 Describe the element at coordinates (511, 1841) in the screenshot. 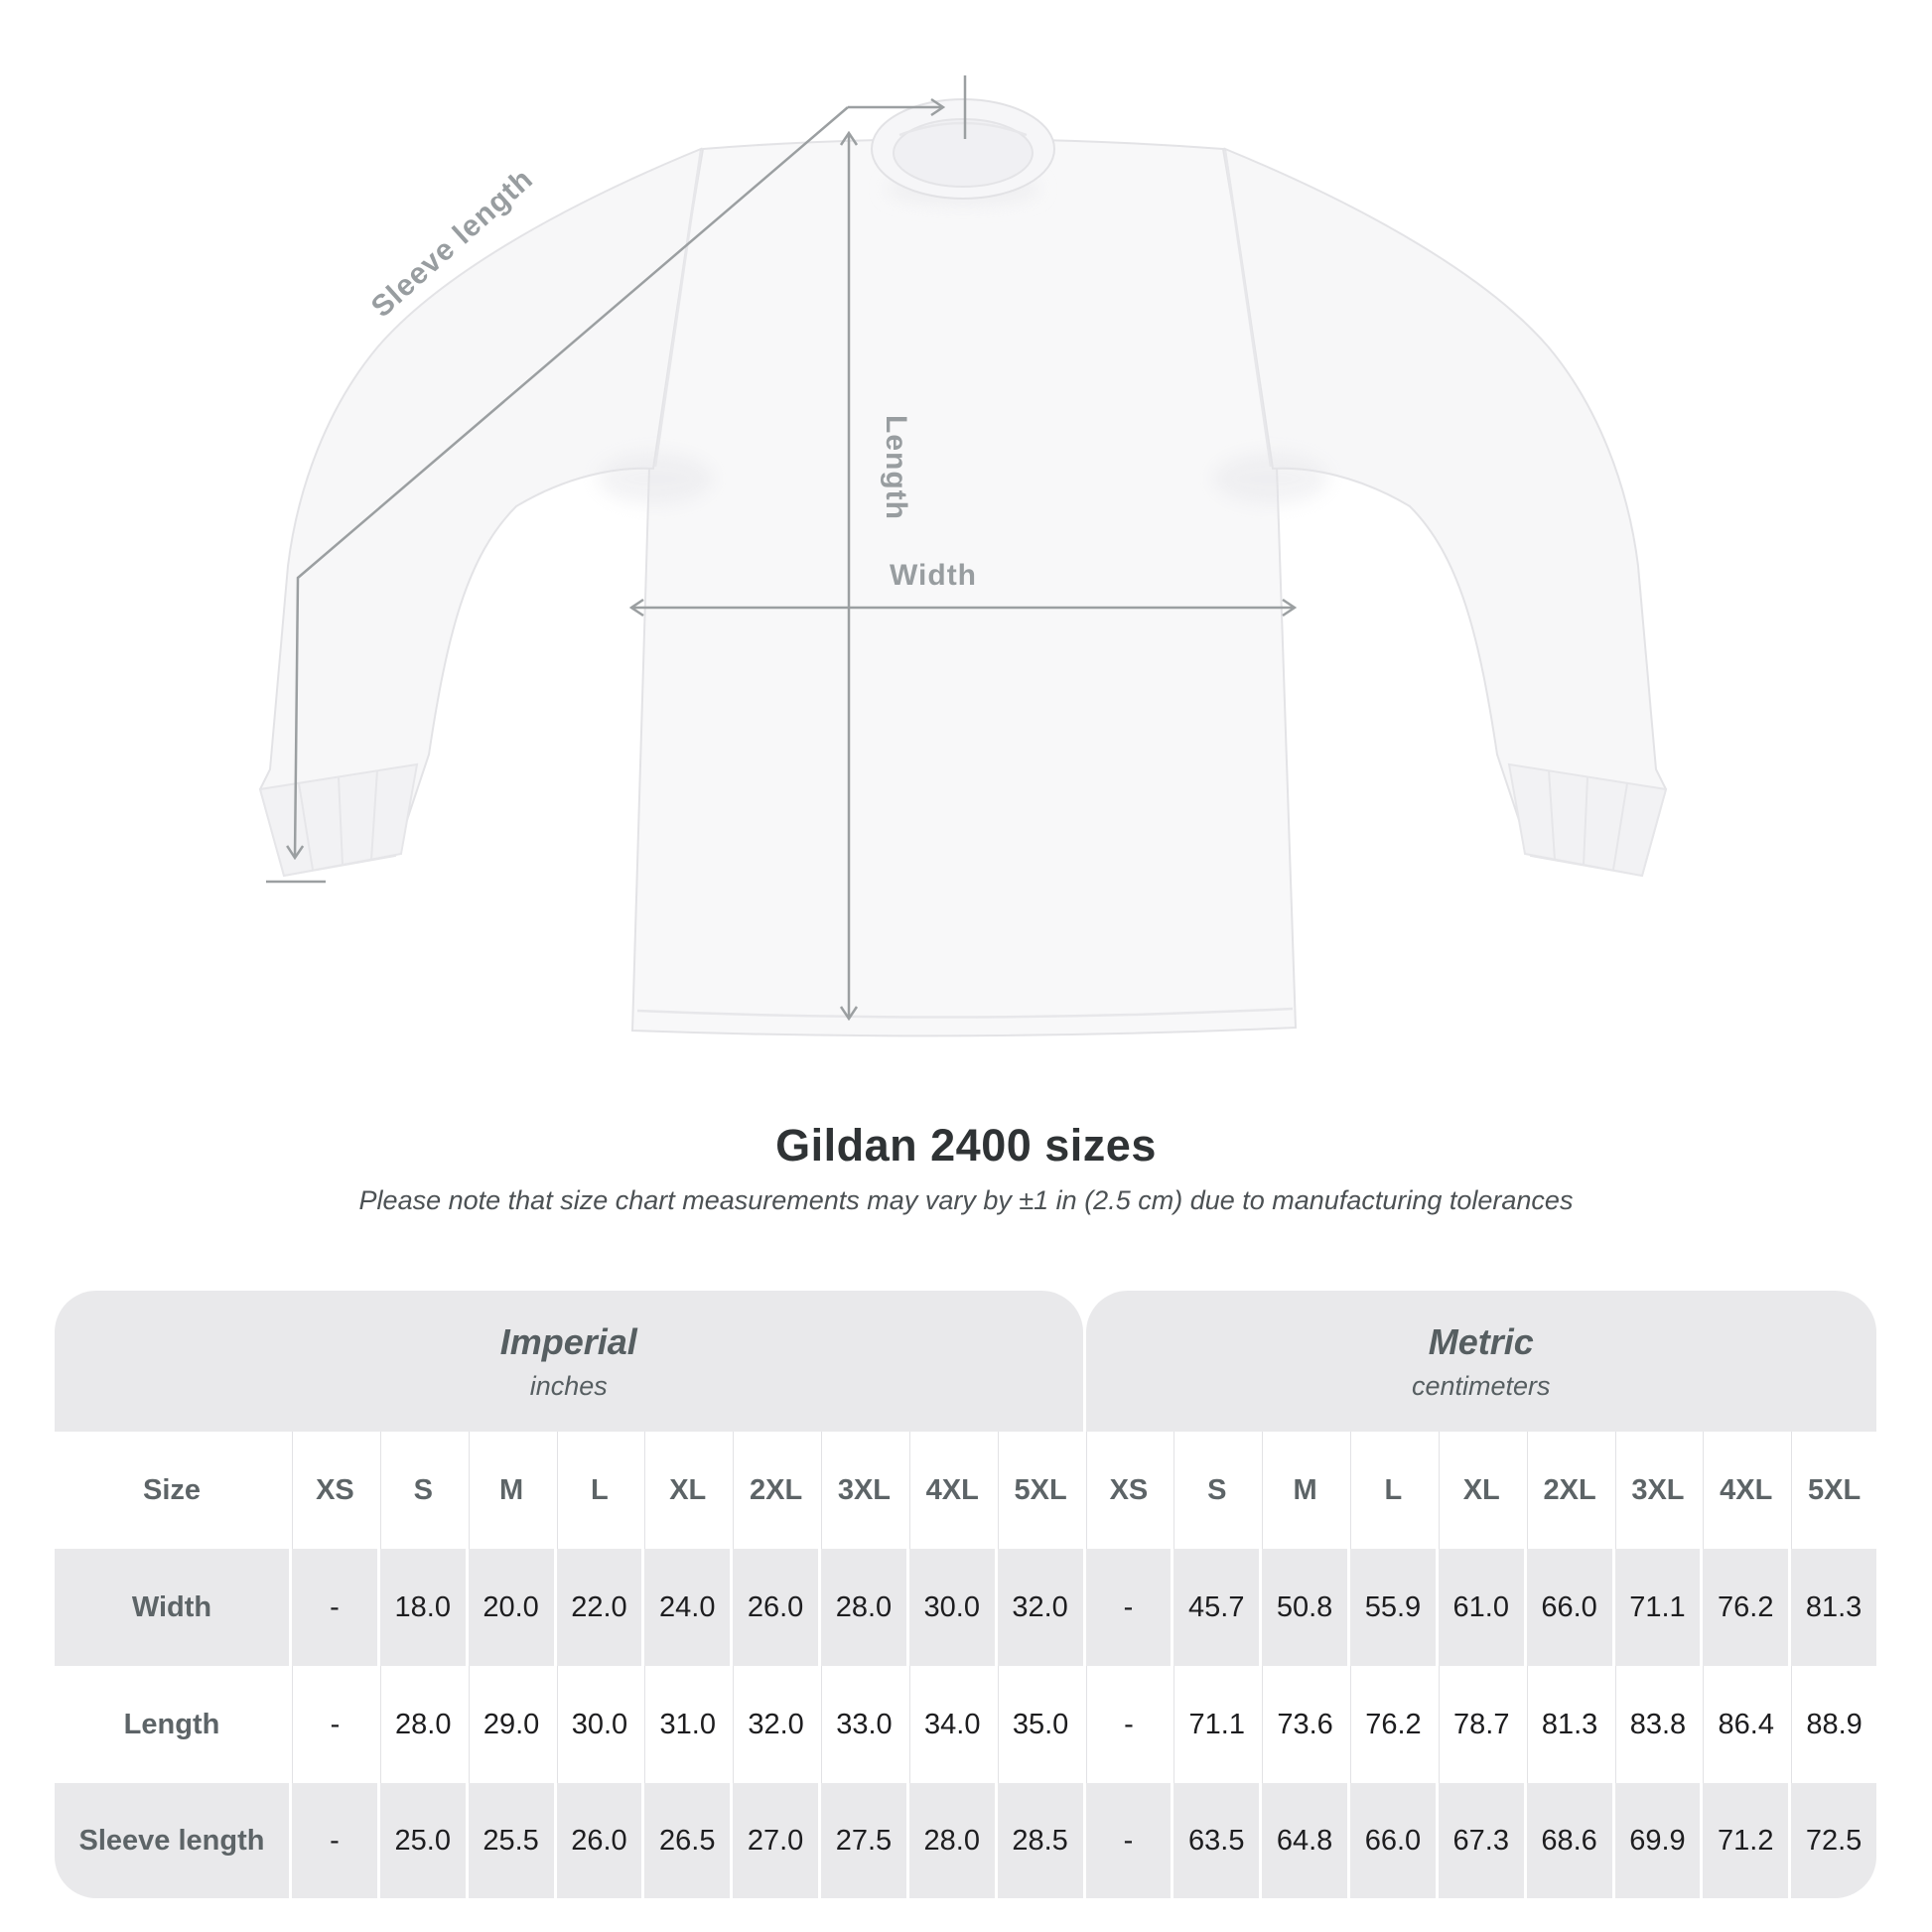

I see `value-cell: 25.5` at that location.